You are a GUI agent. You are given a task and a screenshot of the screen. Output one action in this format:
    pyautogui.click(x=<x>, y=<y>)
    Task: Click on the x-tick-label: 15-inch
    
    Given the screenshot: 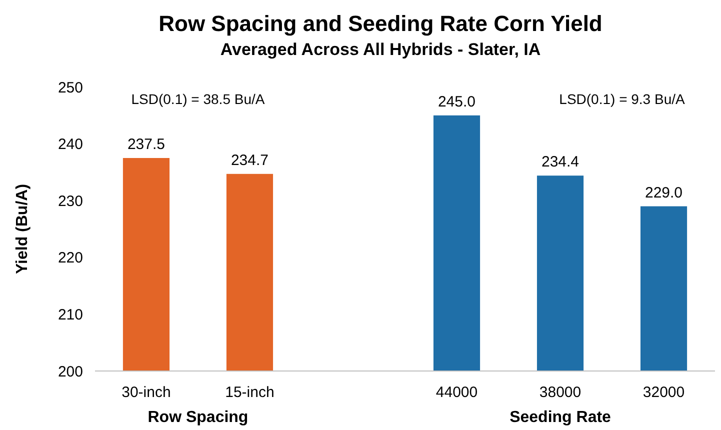 What is the action you would take?
    pyautogui.click(x=249, y=392)
    